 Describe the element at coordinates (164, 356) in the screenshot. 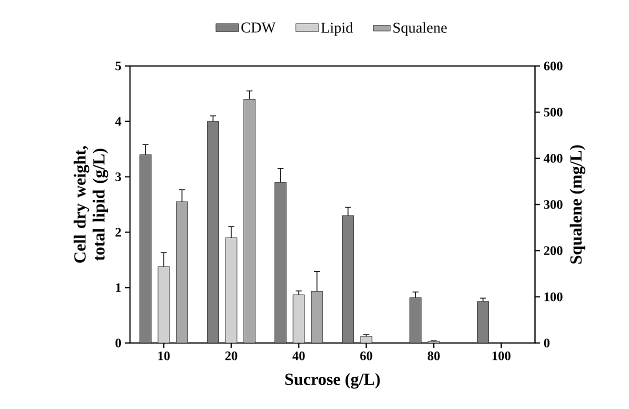

I see `x-tick-label: 10` at that location.